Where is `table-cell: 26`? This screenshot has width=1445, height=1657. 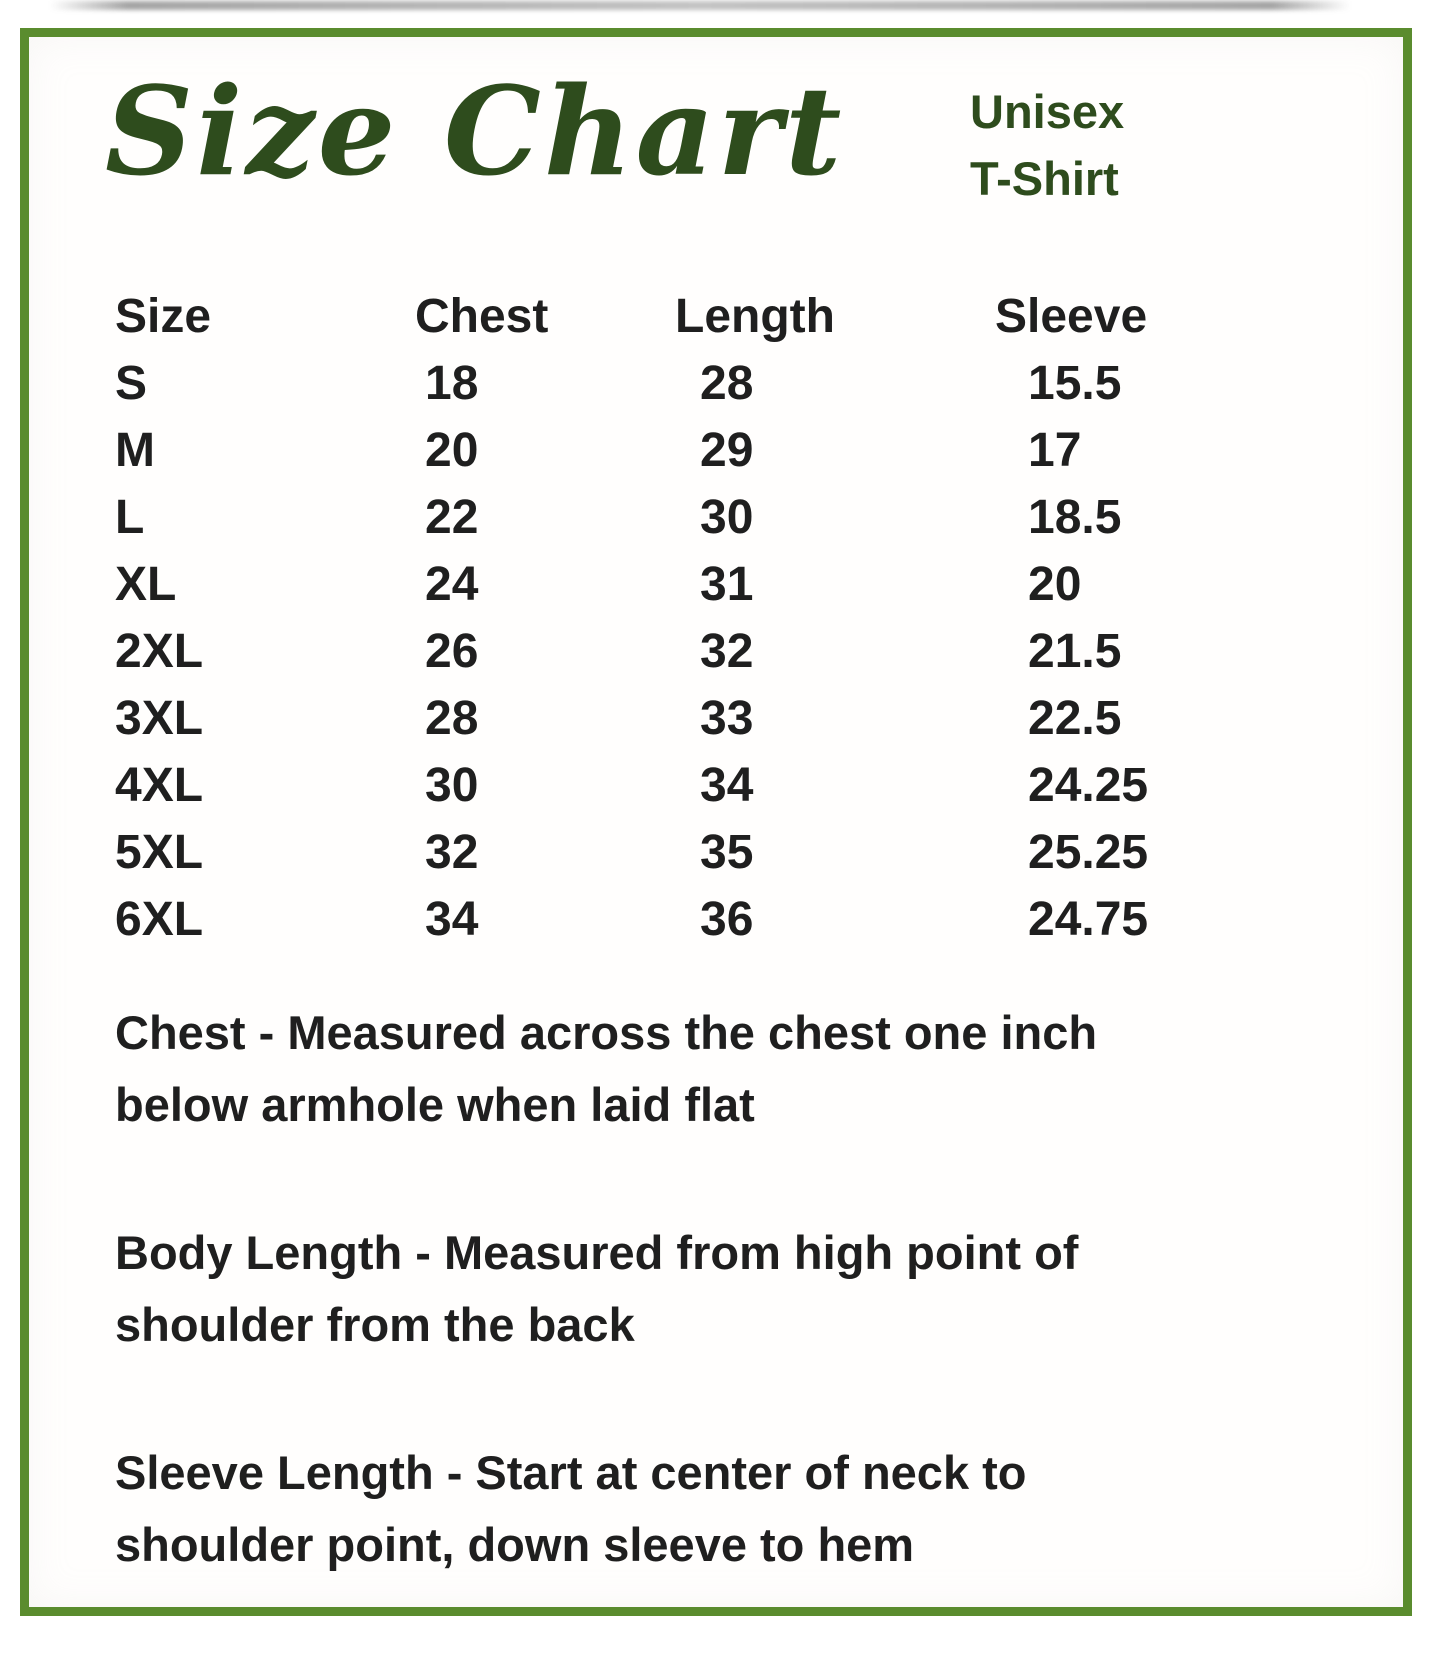 table-cell: 26 is located at coordinates (452, 651).